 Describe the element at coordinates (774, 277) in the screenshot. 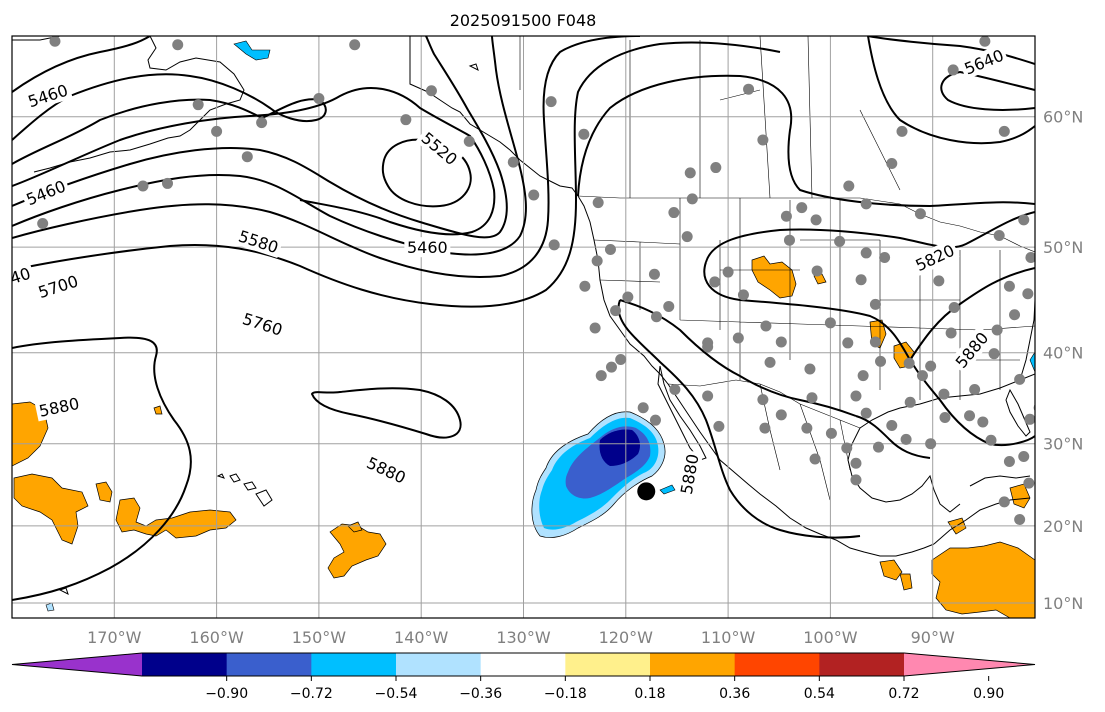

I see `shade-region-orange-nv` at that location.